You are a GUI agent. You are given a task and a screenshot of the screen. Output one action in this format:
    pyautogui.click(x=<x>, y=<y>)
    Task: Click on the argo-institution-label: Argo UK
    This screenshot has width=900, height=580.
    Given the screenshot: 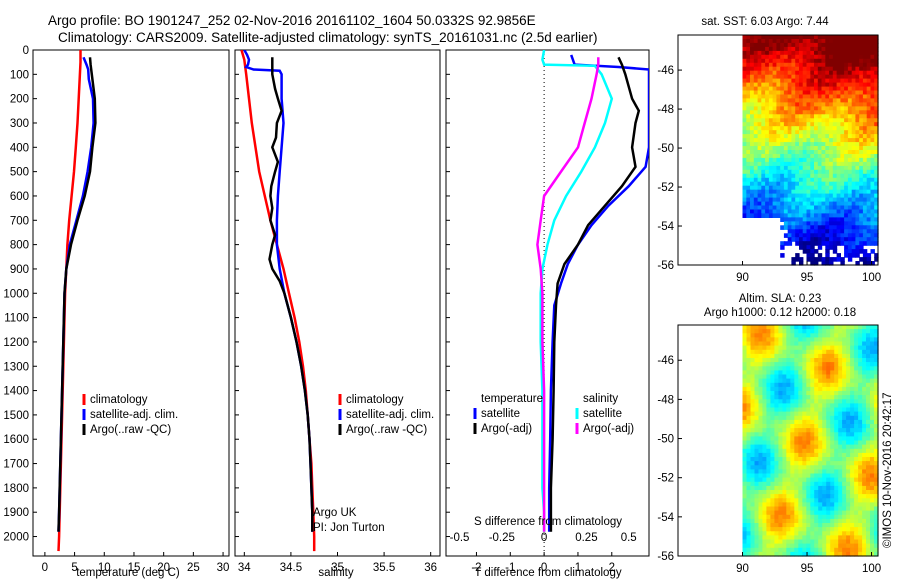 What is the action you would take?
    pyautogui.click(x=335, y=513)
    